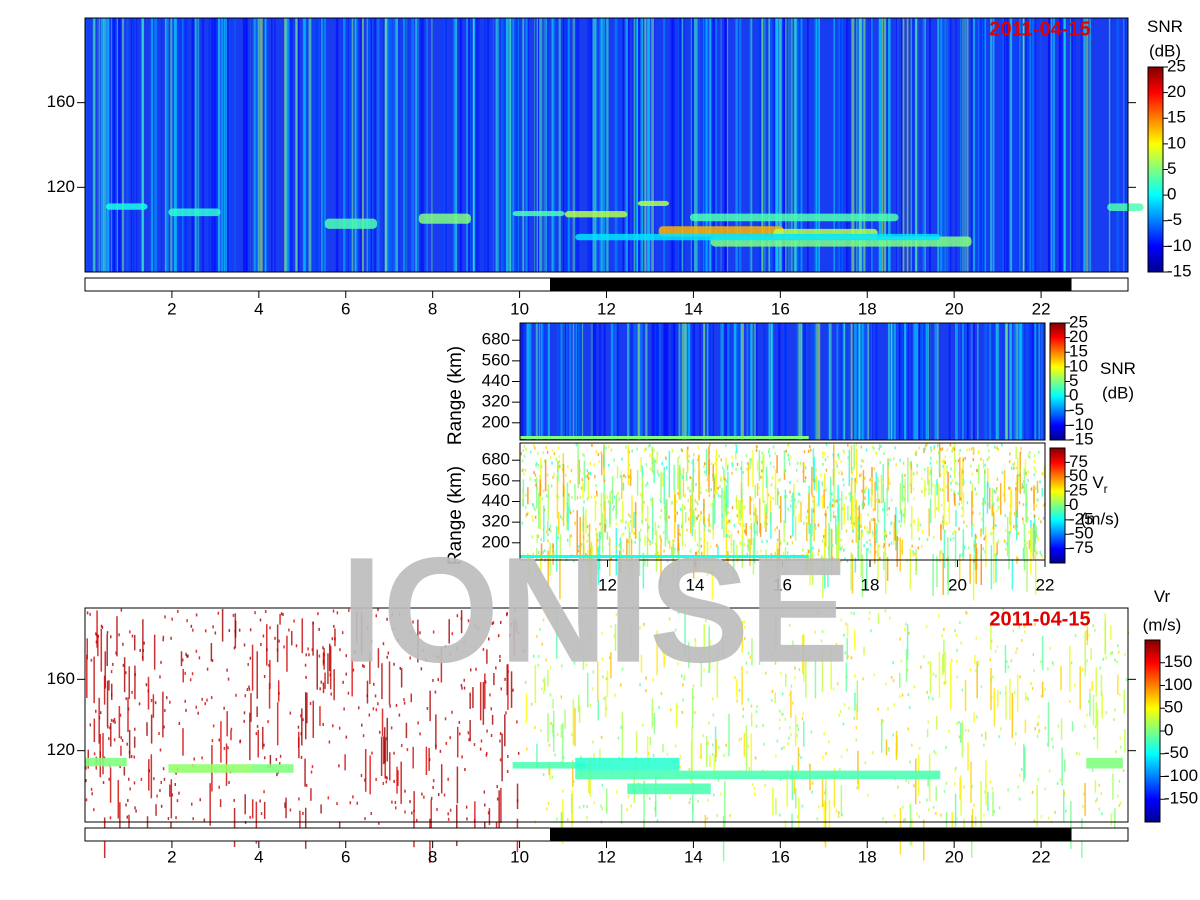 Image resolution: width=1200 pixels, height=900 pixels. I want to click on colorbar-unit: (m/s), so click(1162, 624).